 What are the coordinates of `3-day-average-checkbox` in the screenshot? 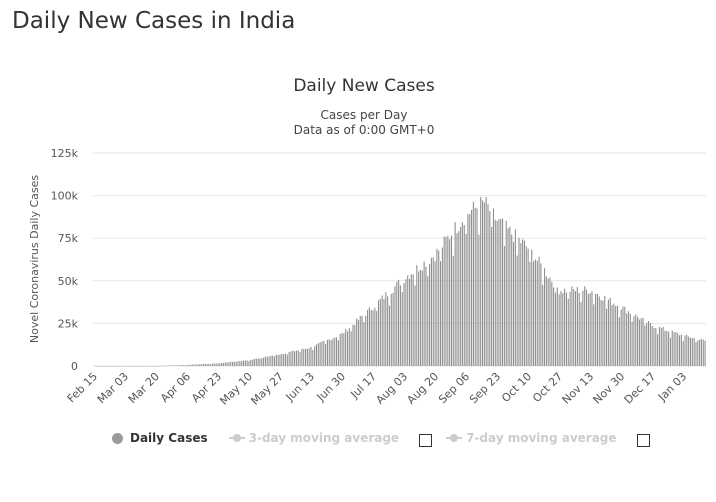 It's located at (426, 440).